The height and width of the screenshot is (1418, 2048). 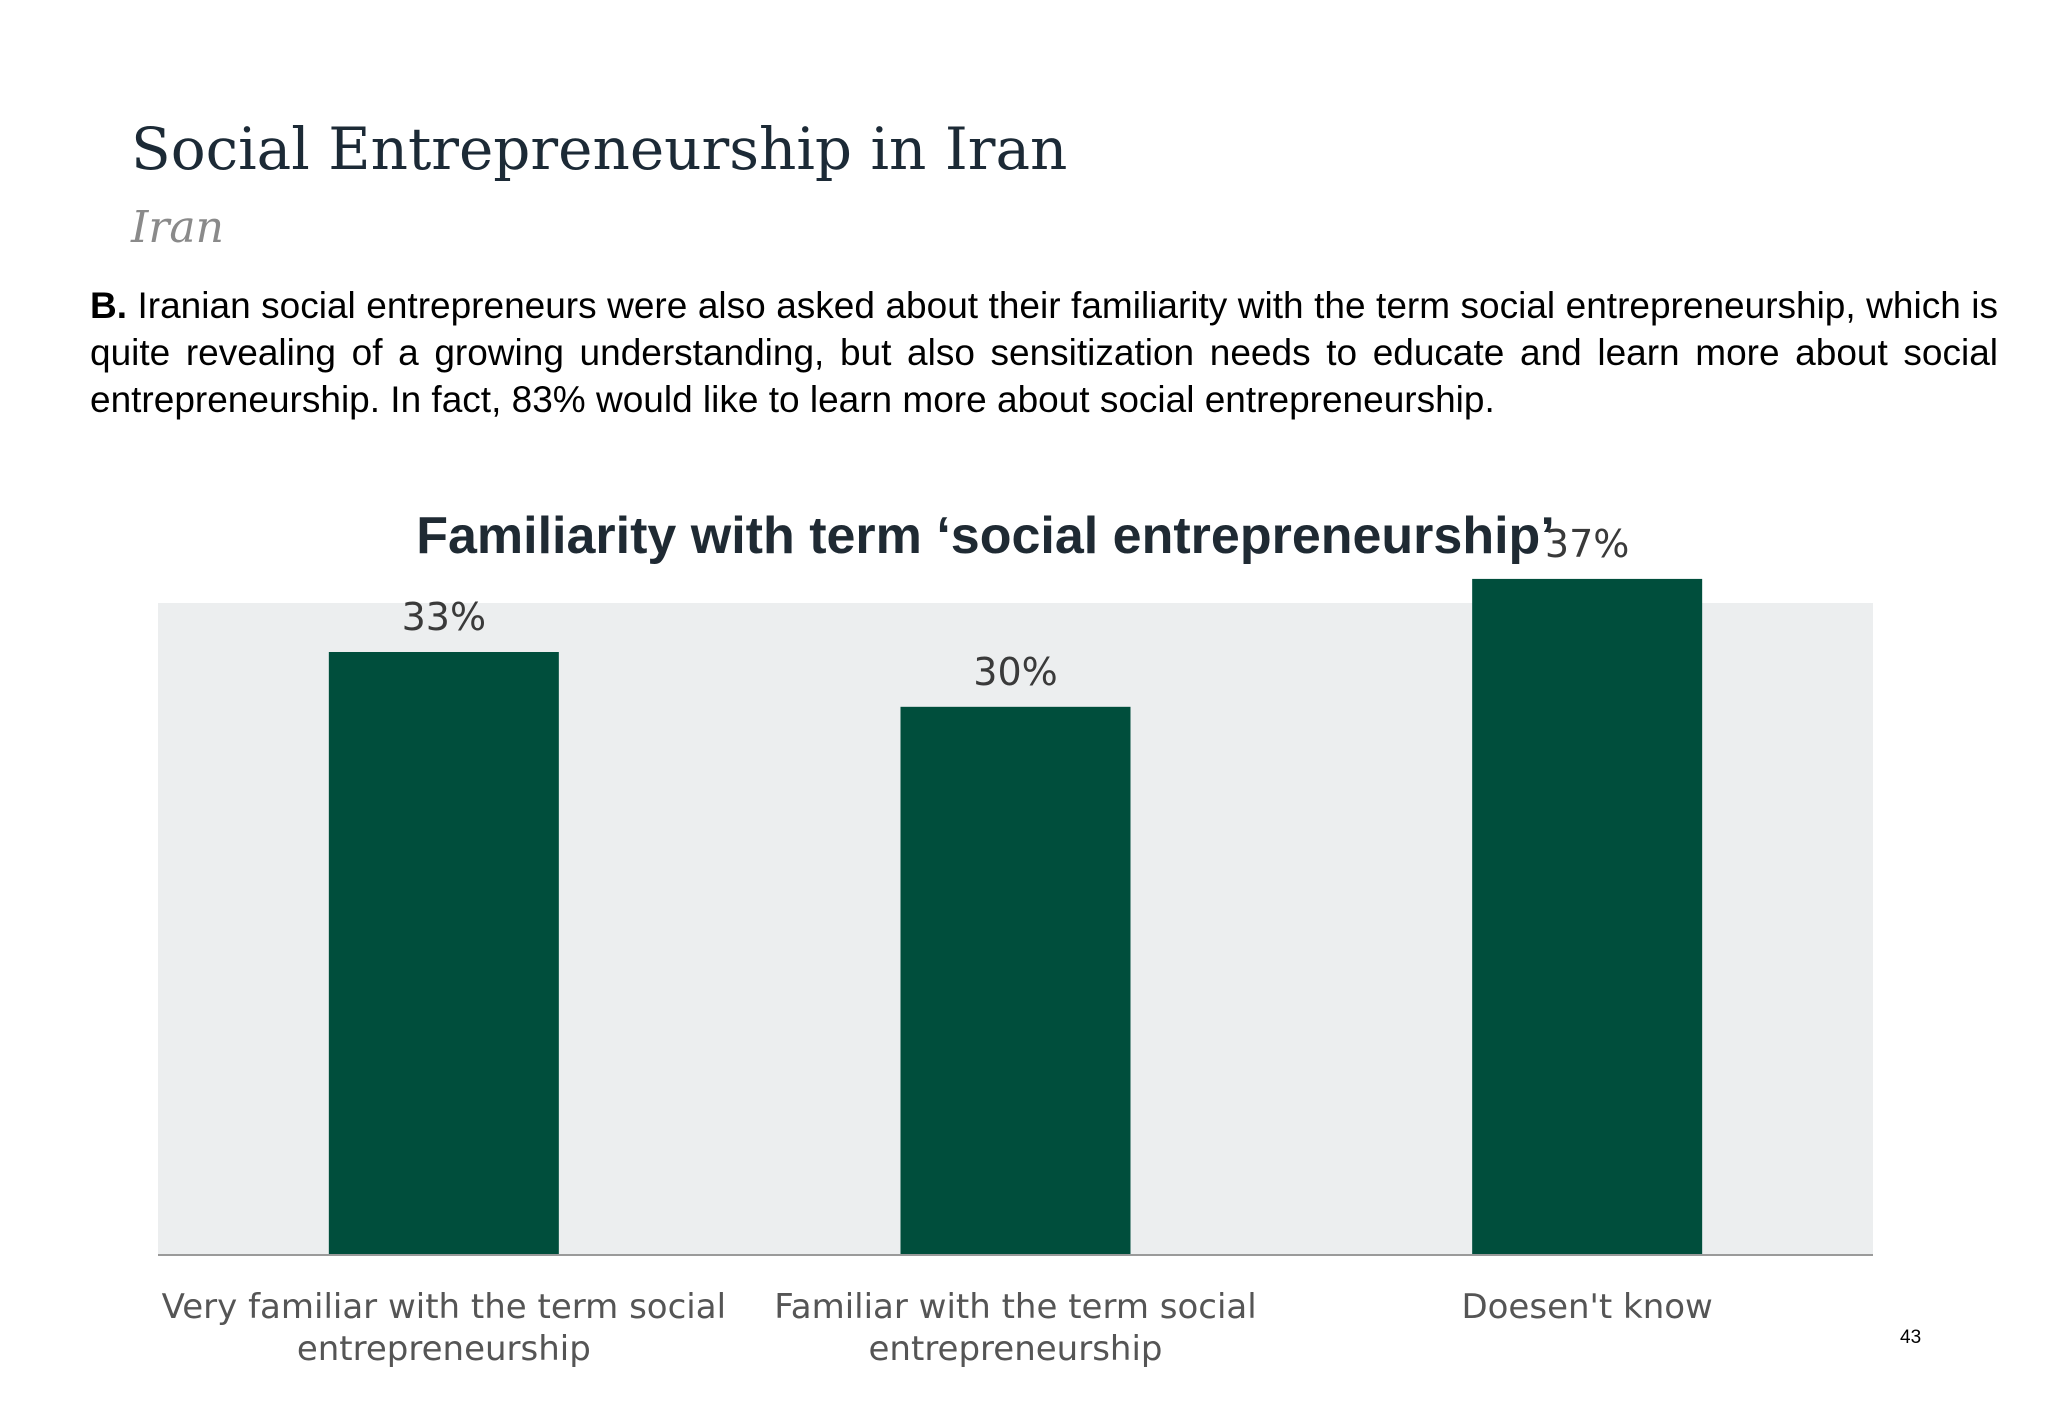 What do you see at coordinates (444, 617) in the screenshot?
I see `data-label-1: 33%` at bounding box center [444, 617].